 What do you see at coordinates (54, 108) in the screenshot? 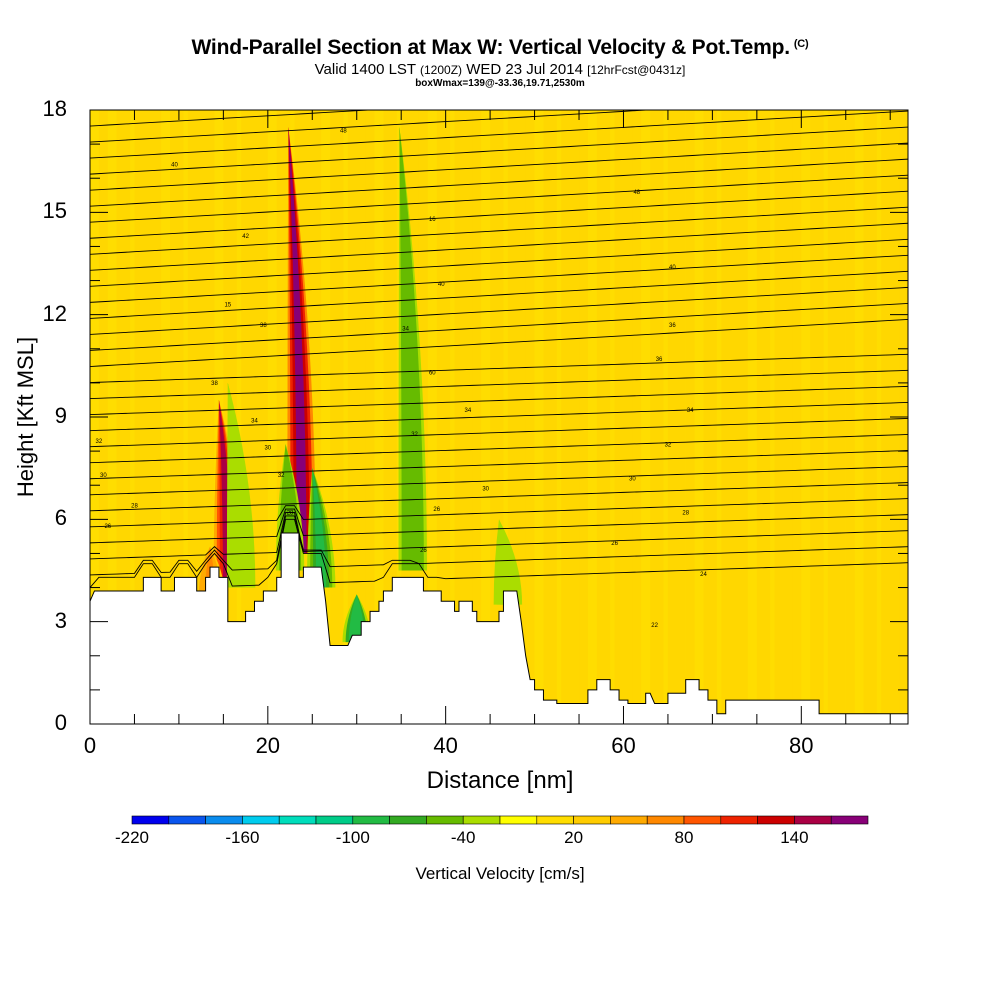
I see `y-tick-label: 18` at bounding box center [54, 108].